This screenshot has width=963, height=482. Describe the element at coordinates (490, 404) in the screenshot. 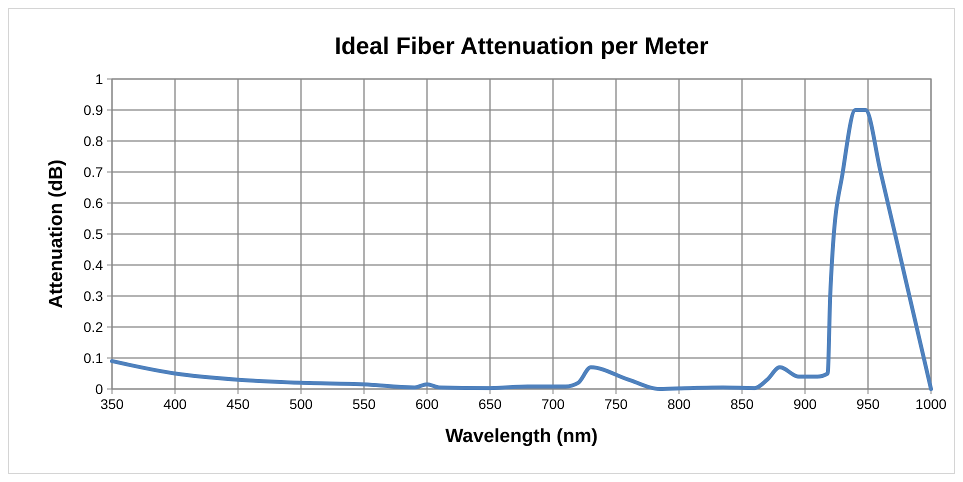

I see `x-tick-label: 650` at that location.